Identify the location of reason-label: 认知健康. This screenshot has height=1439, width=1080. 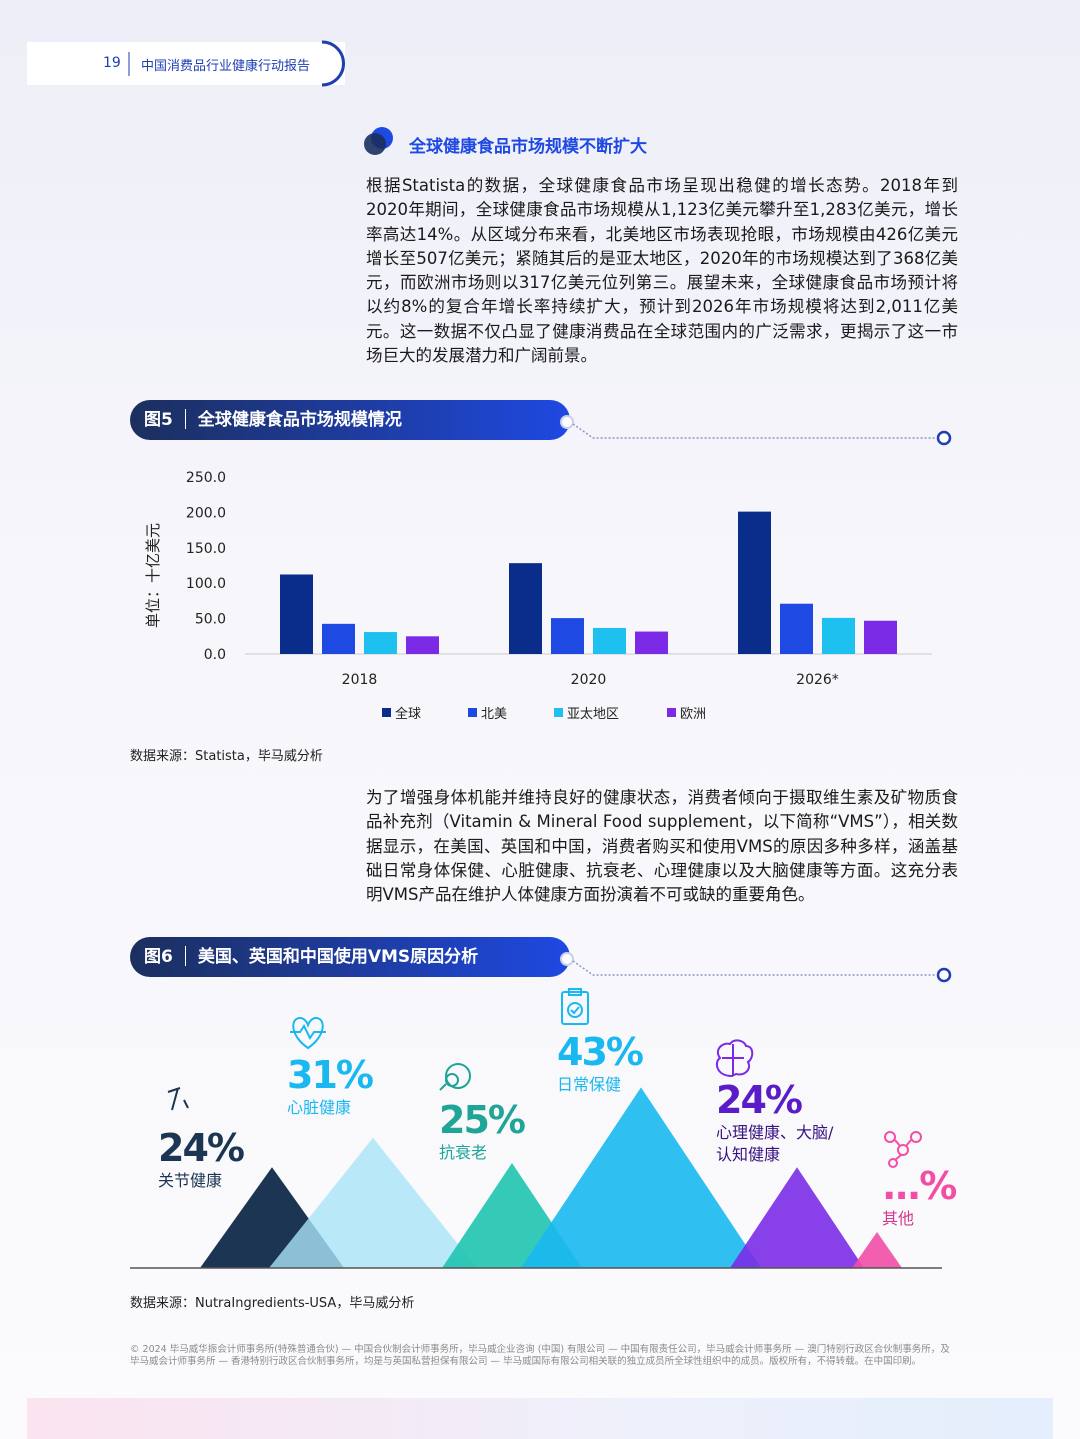
(748, 1154).